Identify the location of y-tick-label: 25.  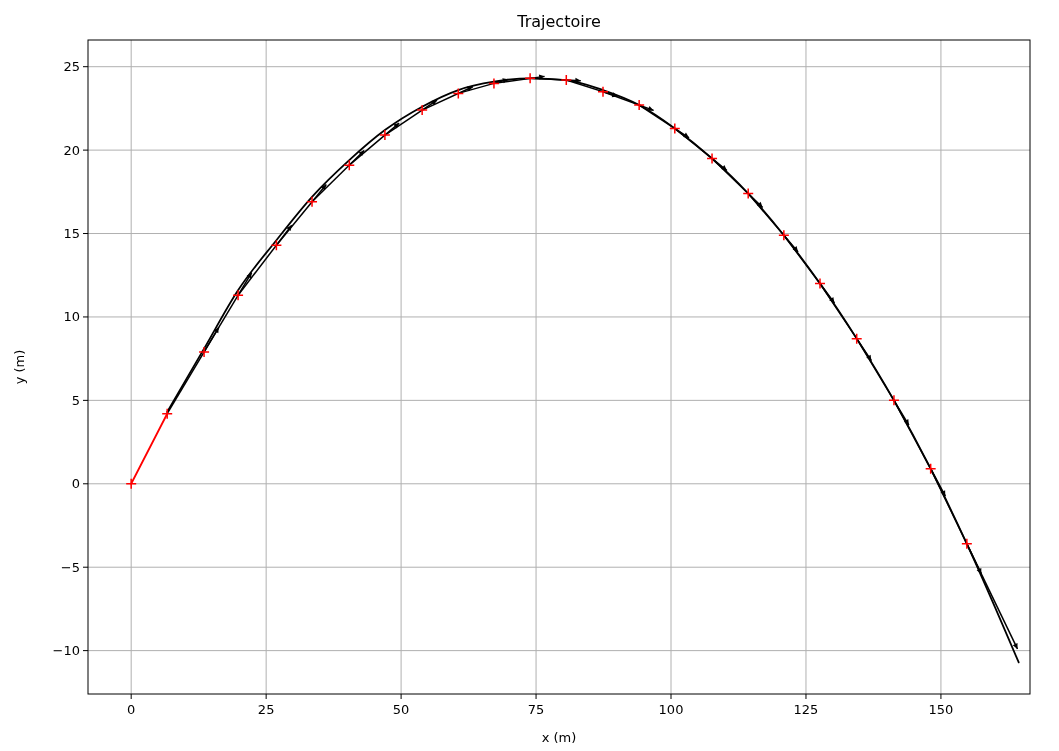
(71, 67).